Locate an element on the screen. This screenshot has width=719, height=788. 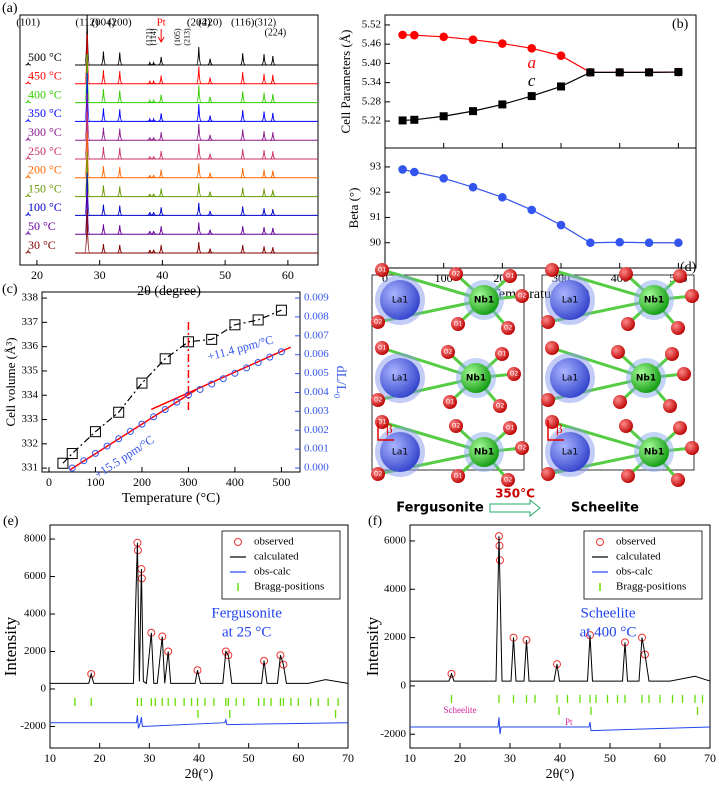
fit-line is located at coordinates (221, 378).